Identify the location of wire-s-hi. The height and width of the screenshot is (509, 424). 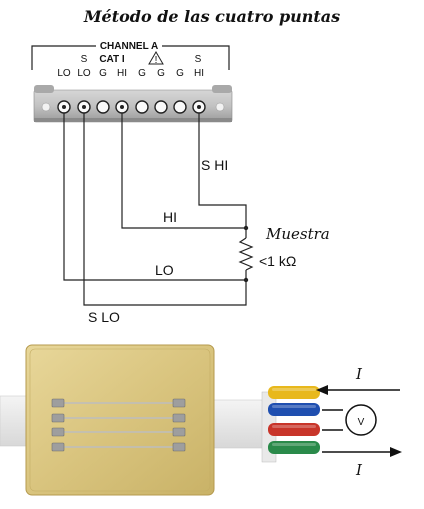
(222, 170).